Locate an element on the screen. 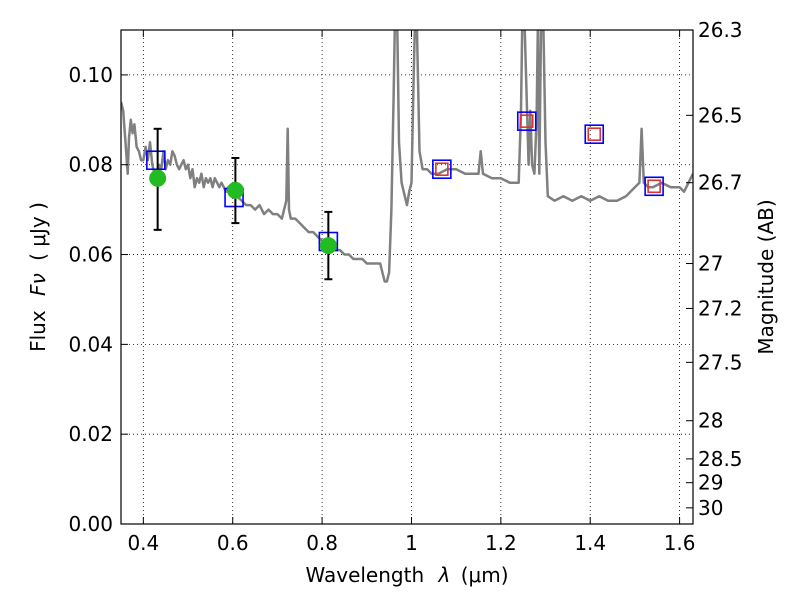 The image size is (800, 600). right-axis-label: Magnitude (AB) is located at coordinates (766, 276).